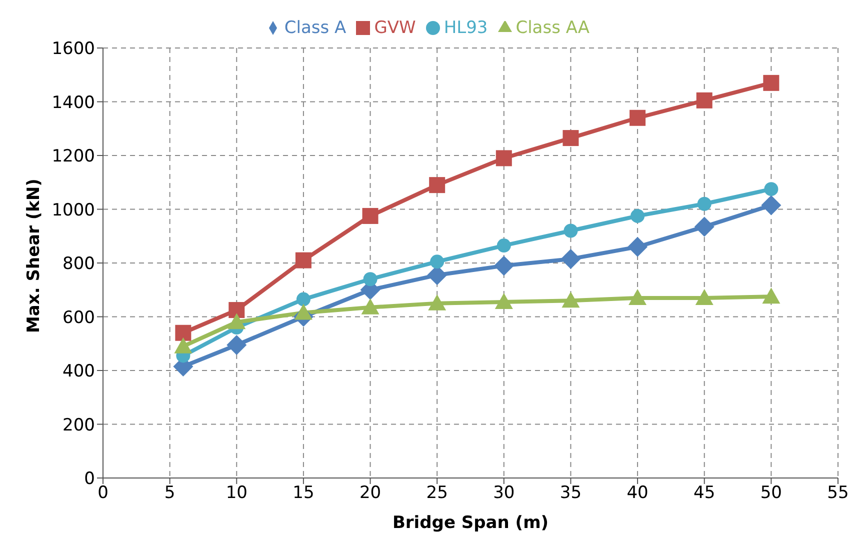  Describe the element at coordinates (370, 493) in the screenshot. I see `x-tick-label: 20` at that location.